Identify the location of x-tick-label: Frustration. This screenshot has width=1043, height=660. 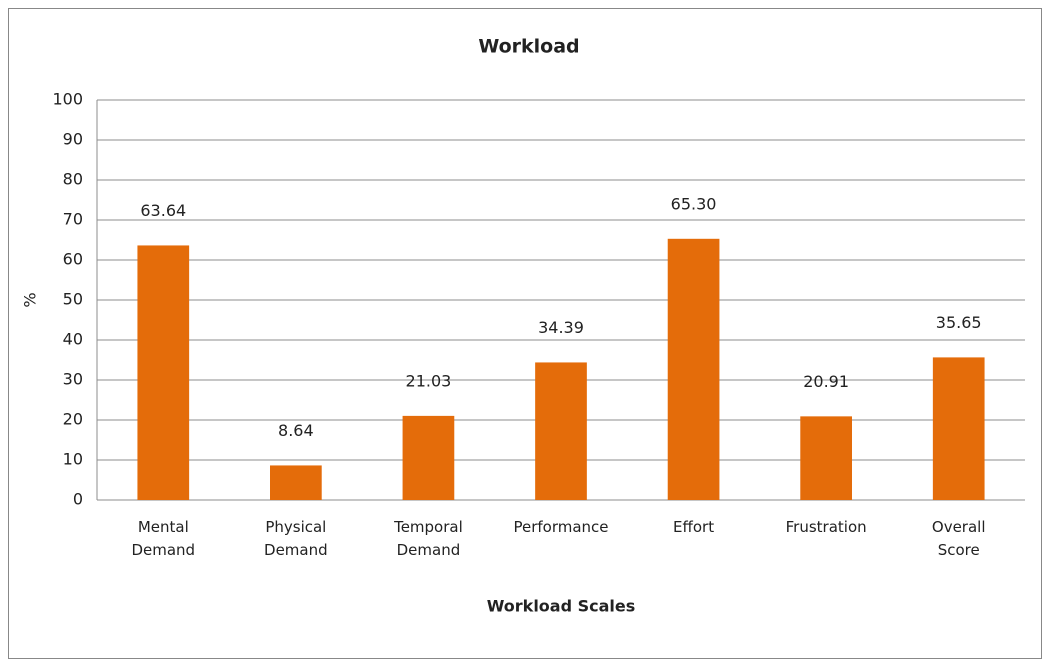
(826, 527).